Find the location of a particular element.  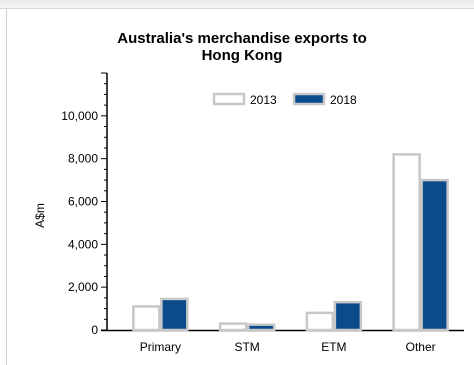

chart-title-line-1: Australia's merchandise exports to is located at coordinates (242, 38).